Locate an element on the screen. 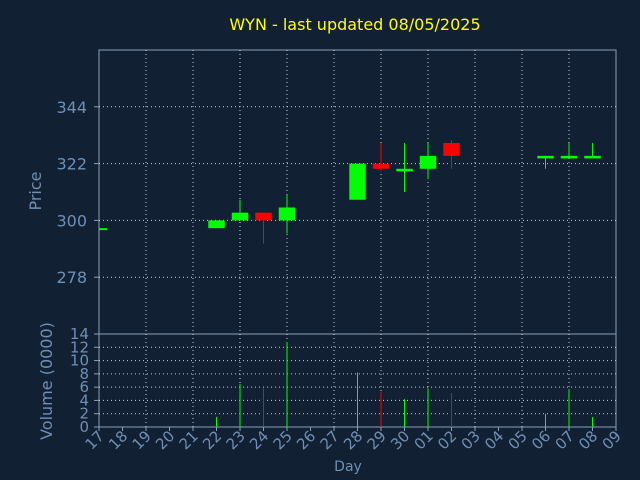 The width and height of the screenshot is (640, 480). x-tick-label: 07 is located at coordinates (565, 440).